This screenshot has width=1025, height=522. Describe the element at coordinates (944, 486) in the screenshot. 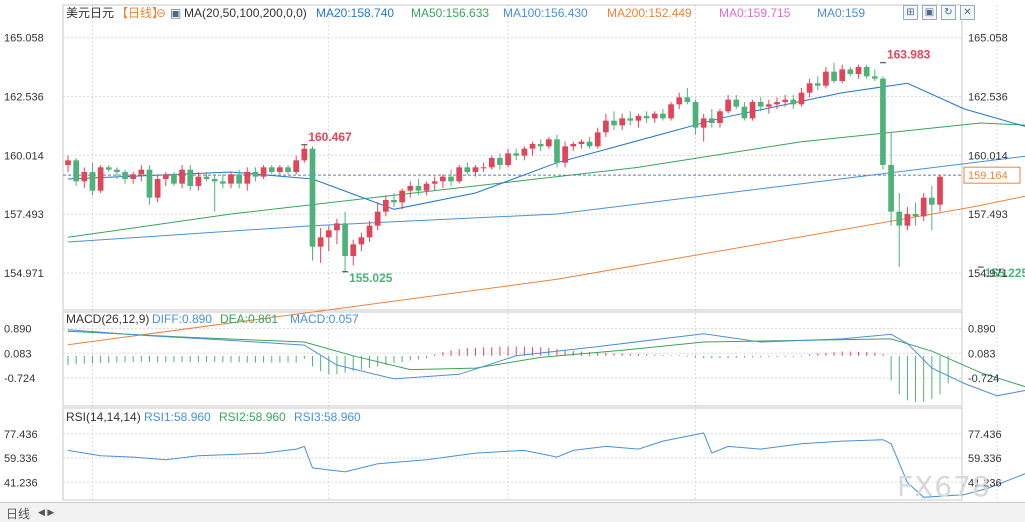

I see `watermark: FX678` at that location.